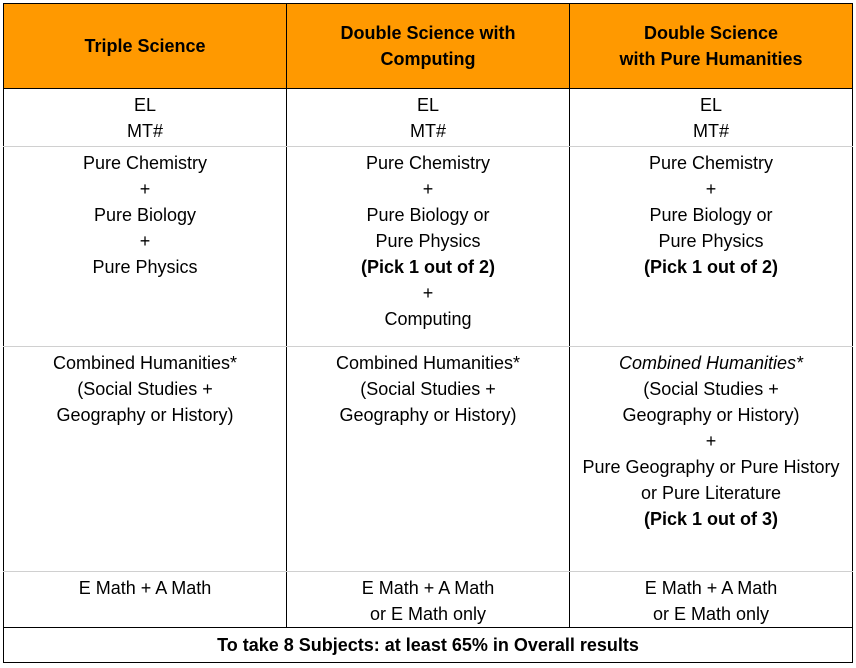 Image resolution: width=856 pixels, height=668 pixels. I want to click on languages-cell-humanities: EL MT#, so click(711, 117).